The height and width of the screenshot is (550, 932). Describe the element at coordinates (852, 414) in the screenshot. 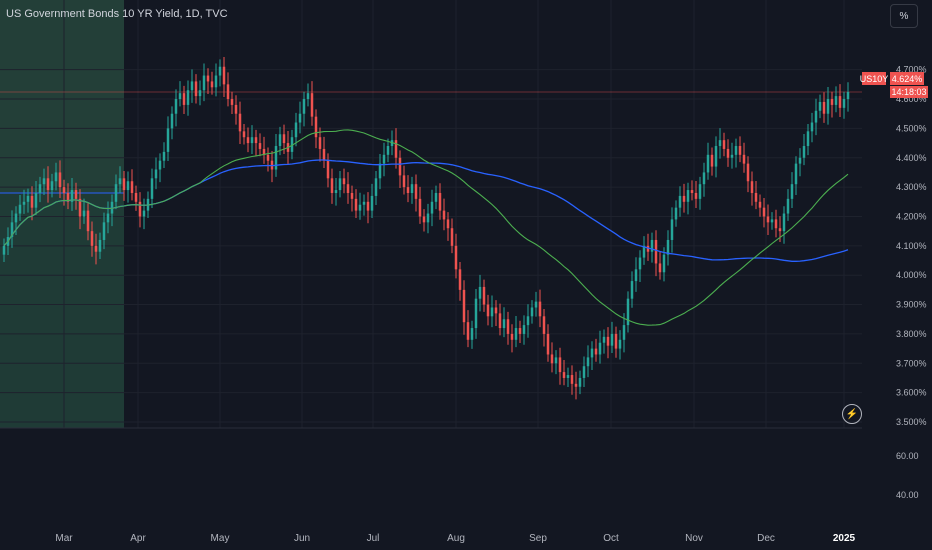

I see `lightning-icon: ⚡` at that location.